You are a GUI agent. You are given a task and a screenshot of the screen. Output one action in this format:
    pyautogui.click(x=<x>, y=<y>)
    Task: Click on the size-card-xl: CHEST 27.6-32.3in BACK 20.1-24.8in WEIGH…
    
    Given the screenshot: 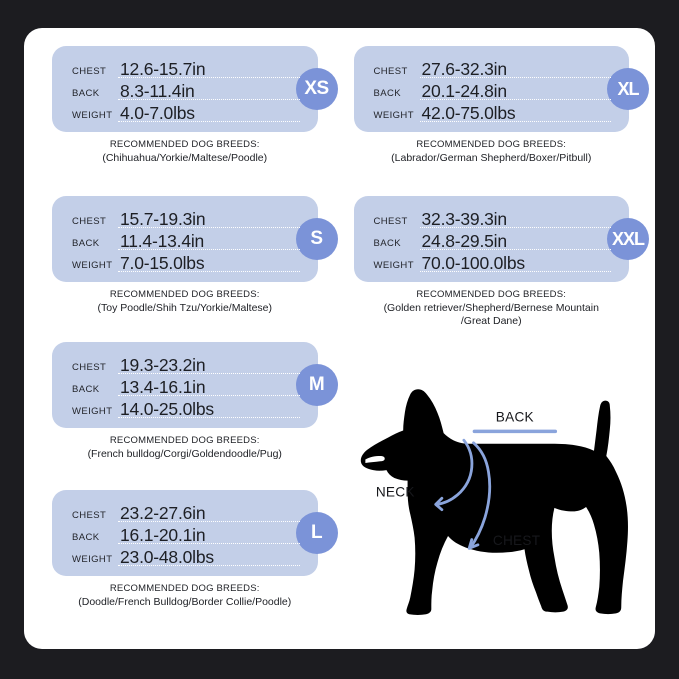 What is the action you would take?
    pyautogui.click(x=501, y=89)
    